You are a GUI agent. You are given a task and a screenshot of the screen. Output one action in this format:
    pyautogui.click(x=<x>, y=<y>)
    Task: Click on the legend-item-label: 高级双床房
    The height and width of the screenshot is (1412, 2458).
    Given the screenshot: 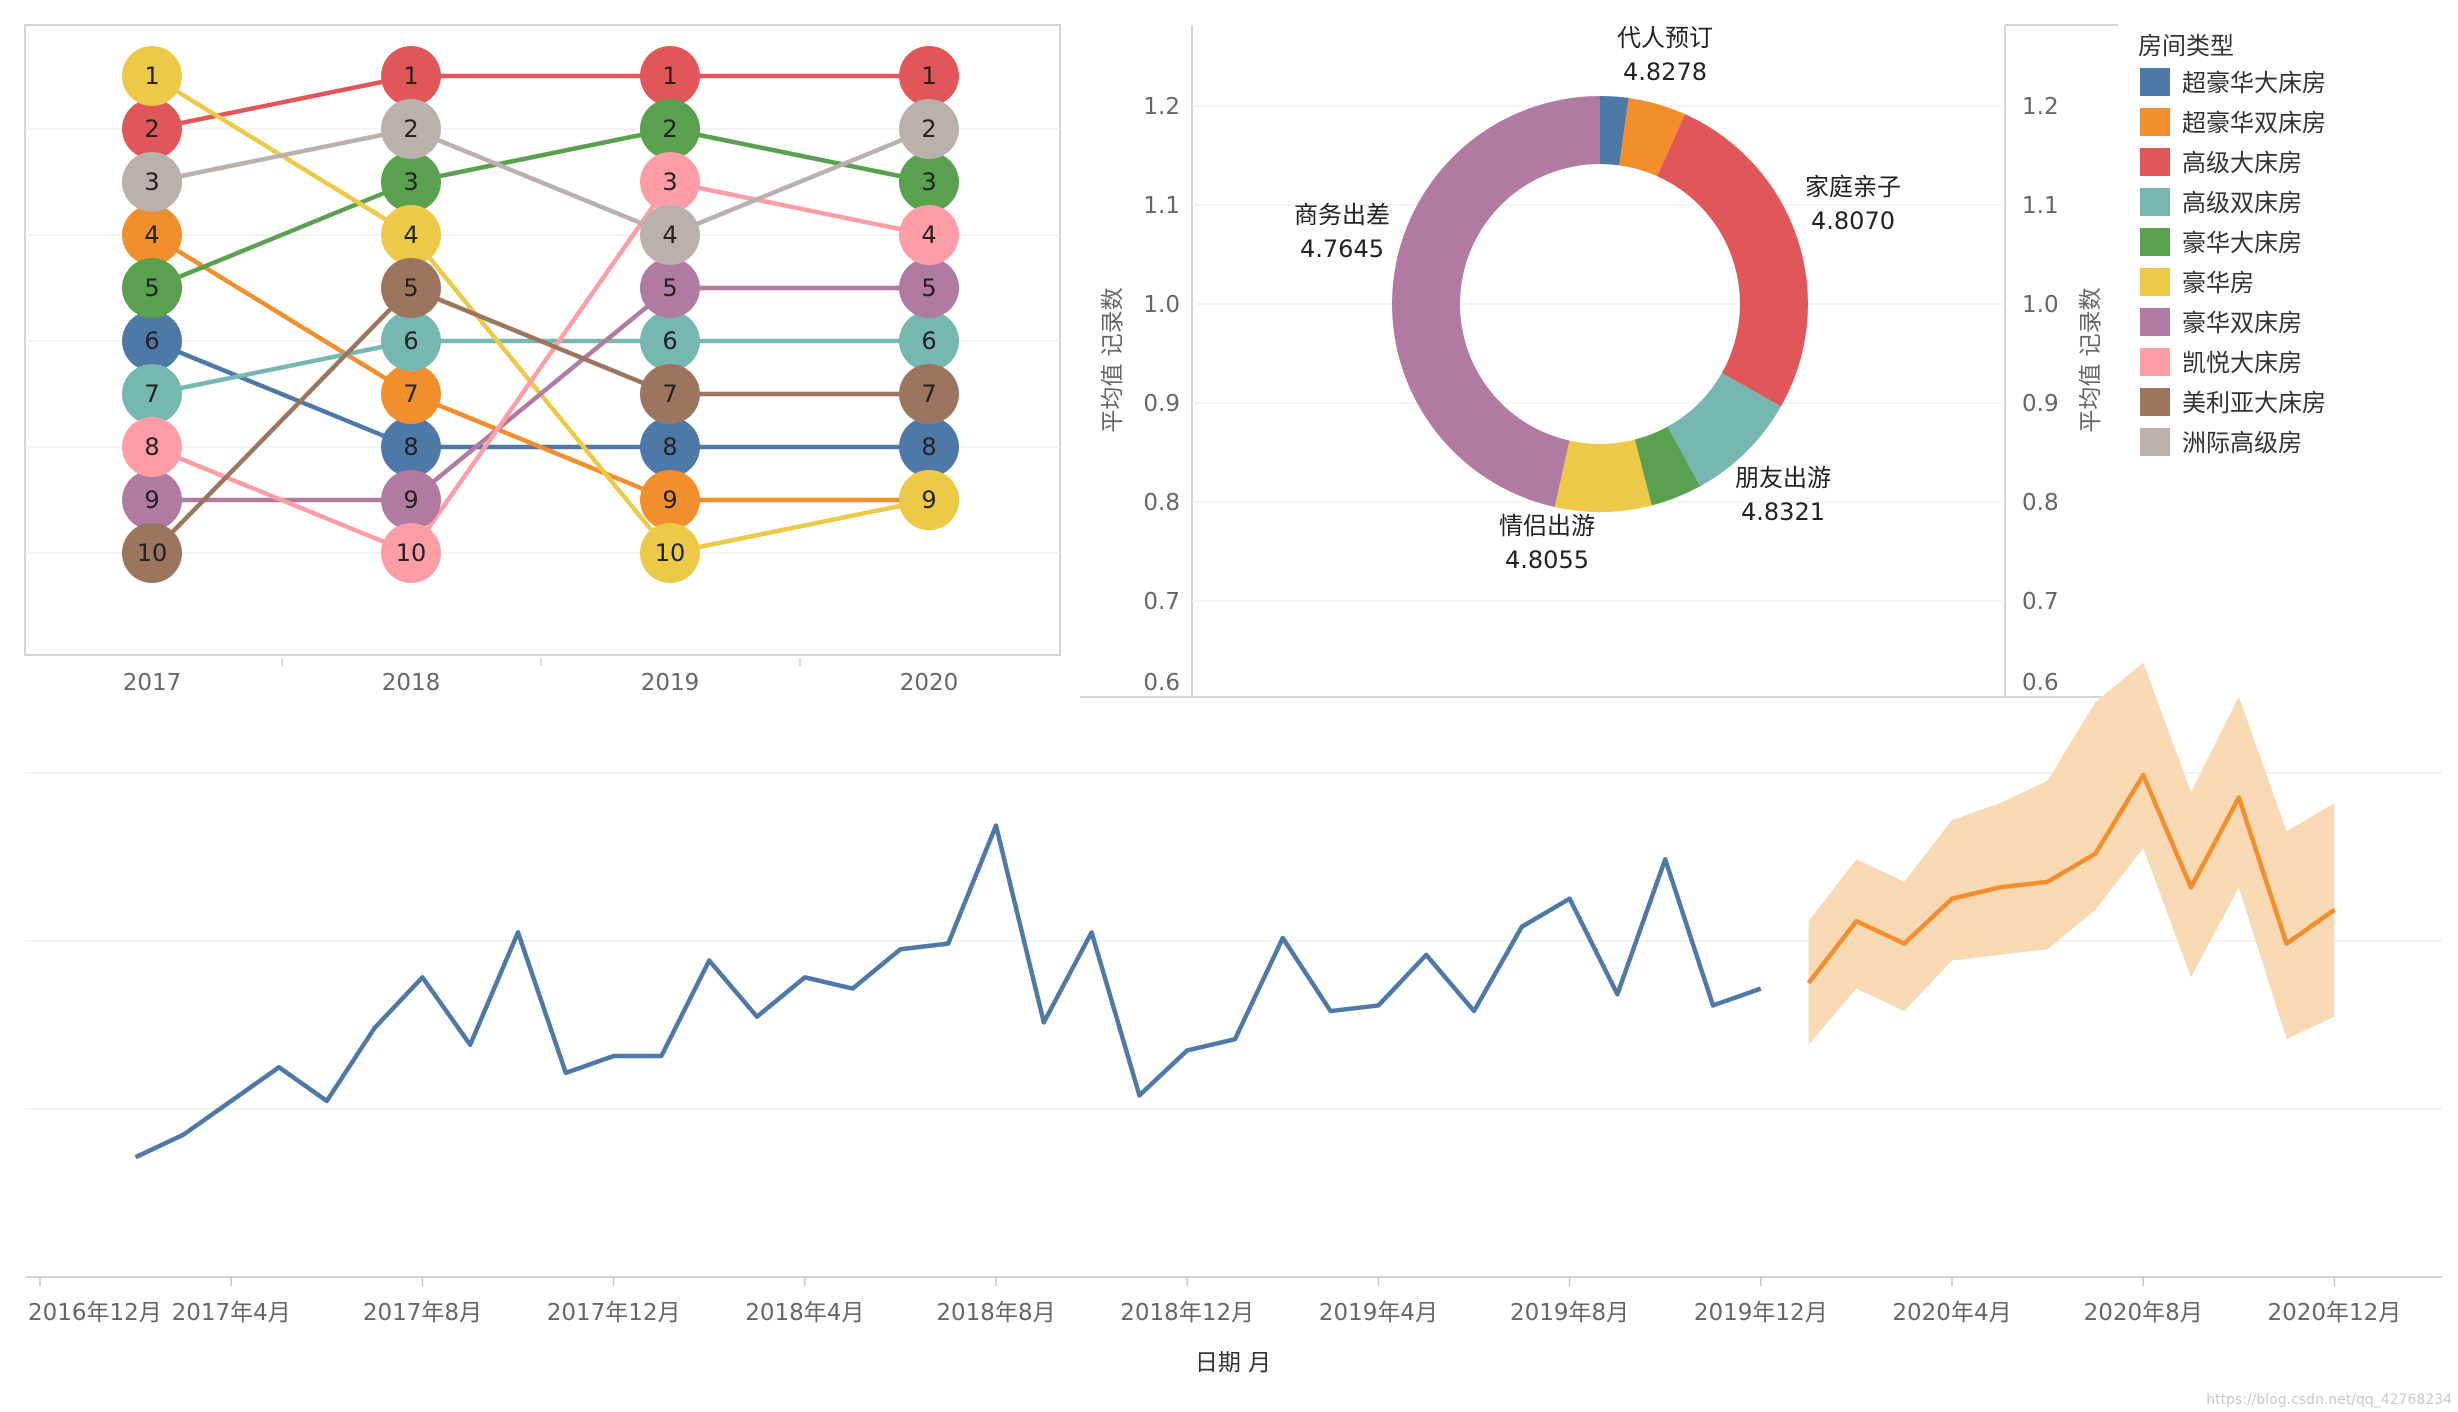 What is the action you would take?
    pyautogui.click(x=2242, y=203)
    